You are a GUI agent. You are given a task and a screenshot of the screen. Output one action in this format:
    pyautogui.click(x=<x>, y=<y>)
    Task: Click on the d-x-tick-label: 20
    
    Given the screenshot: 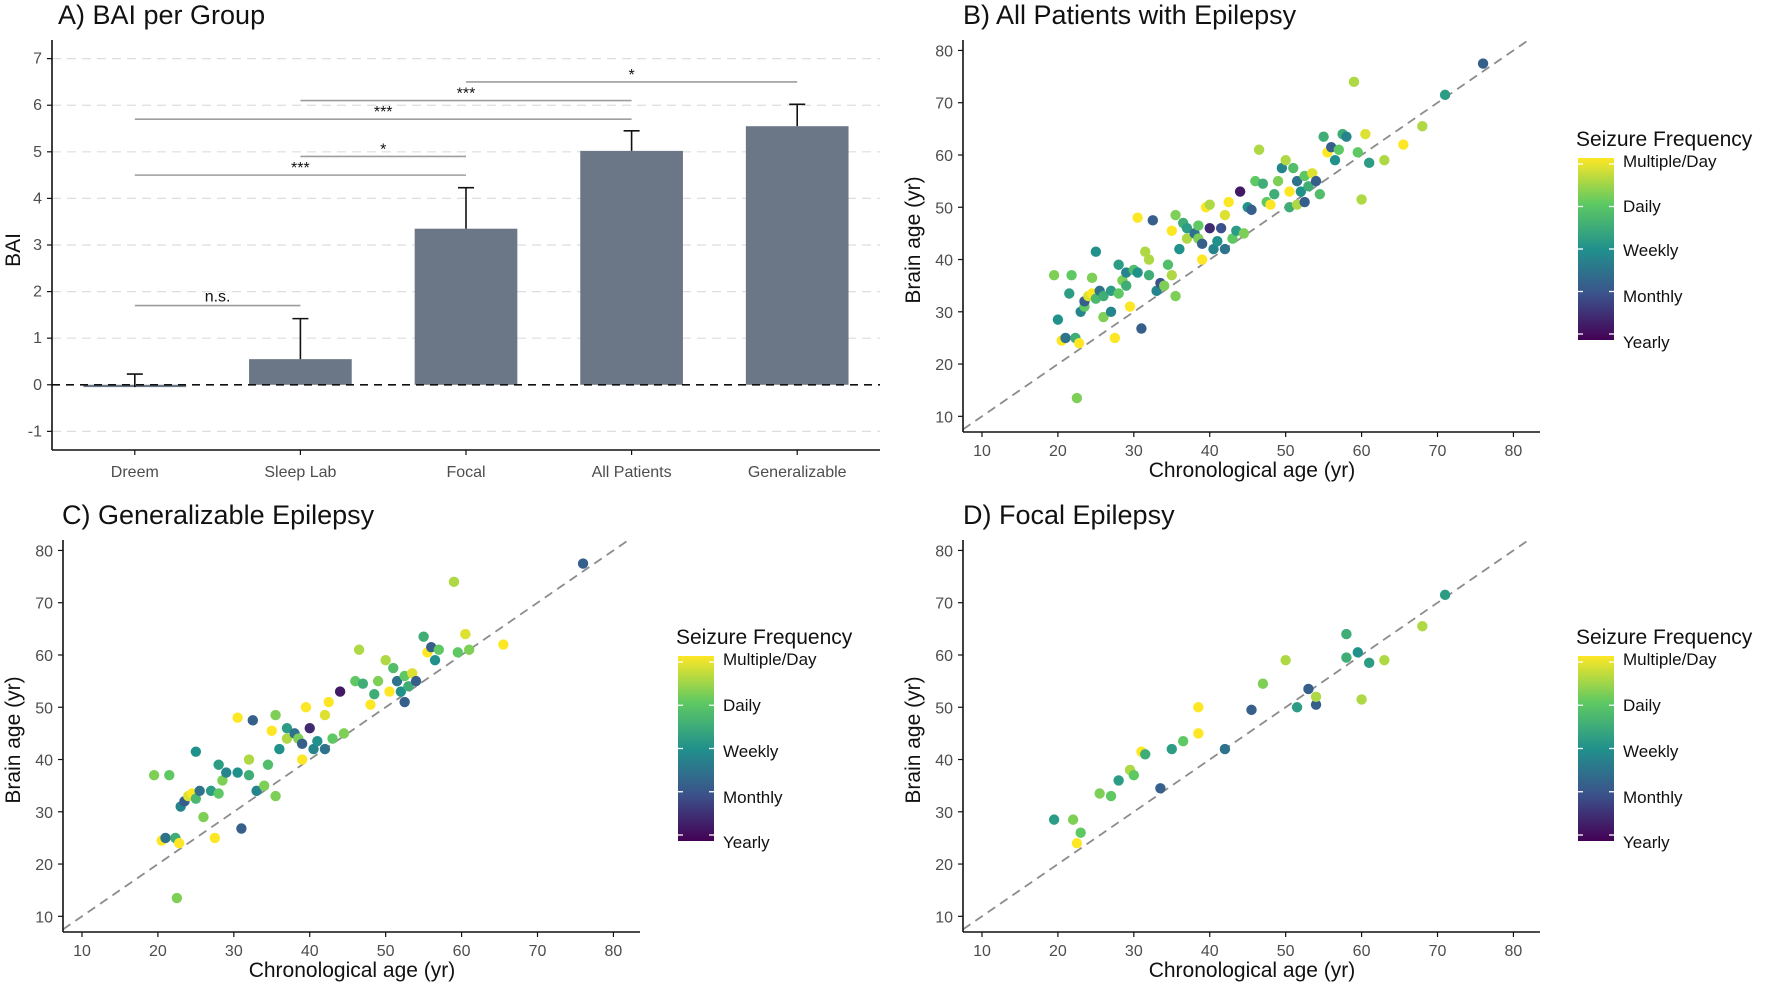 What is the action you would take?
    pyautogui.click(x=1058, y=951)
    